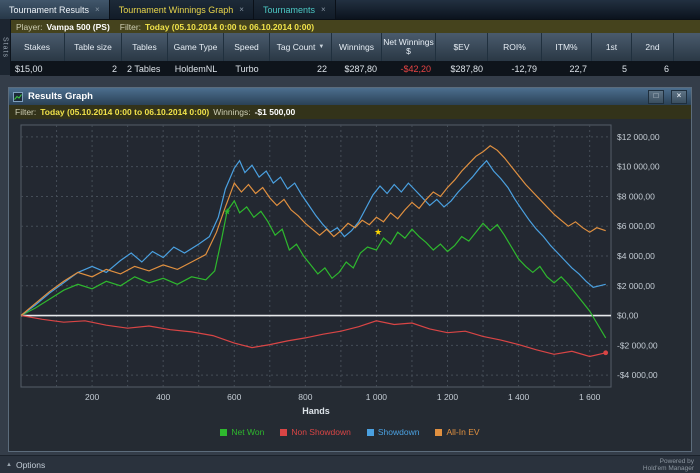 This screenshot has width=700, height=473. What do you see at coordinates (590, 397) in the screenshot?
I see `x-axis-label: 1 600` at bounding box center [590, 397].